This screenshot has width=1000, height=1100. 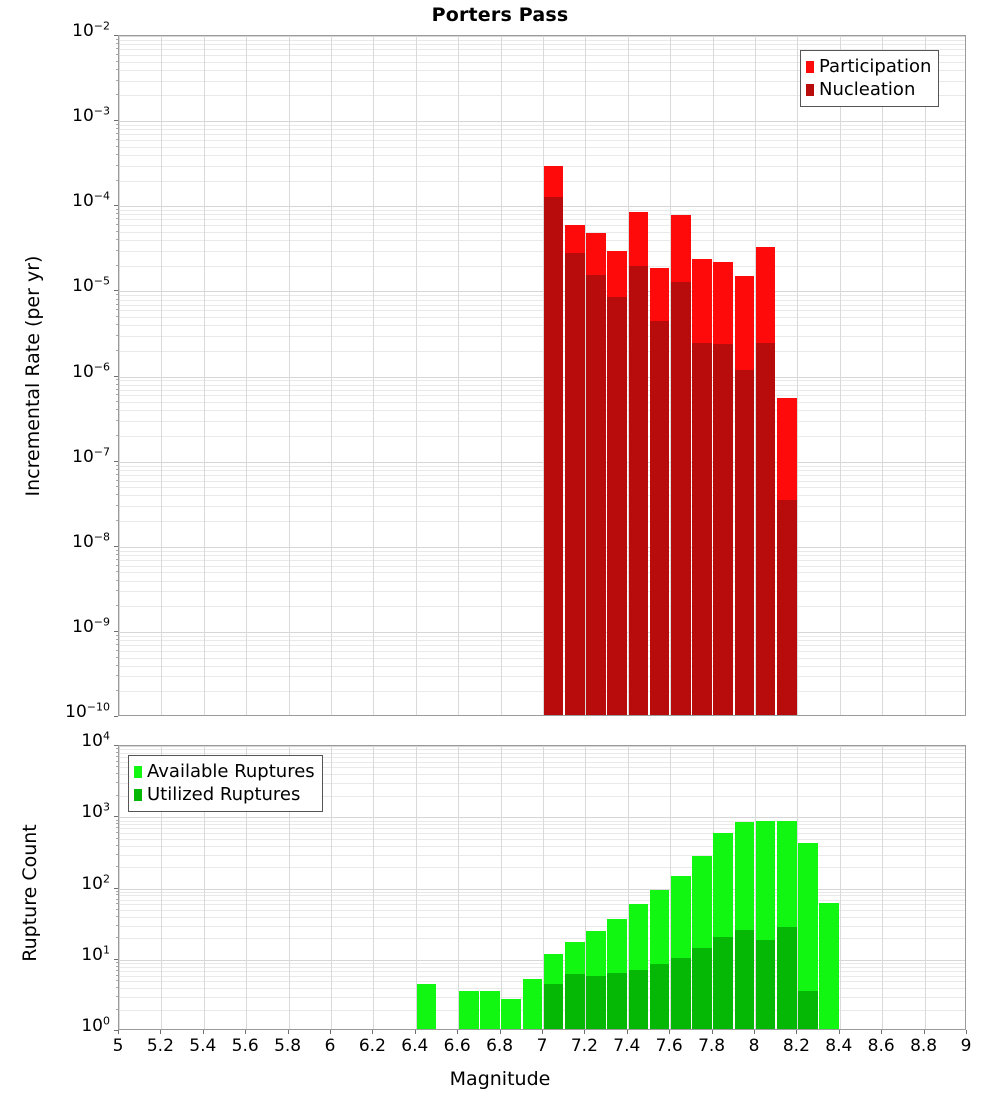 I want to click on x-axis-tick-label: 5.4, so click(x=203, y=1046).